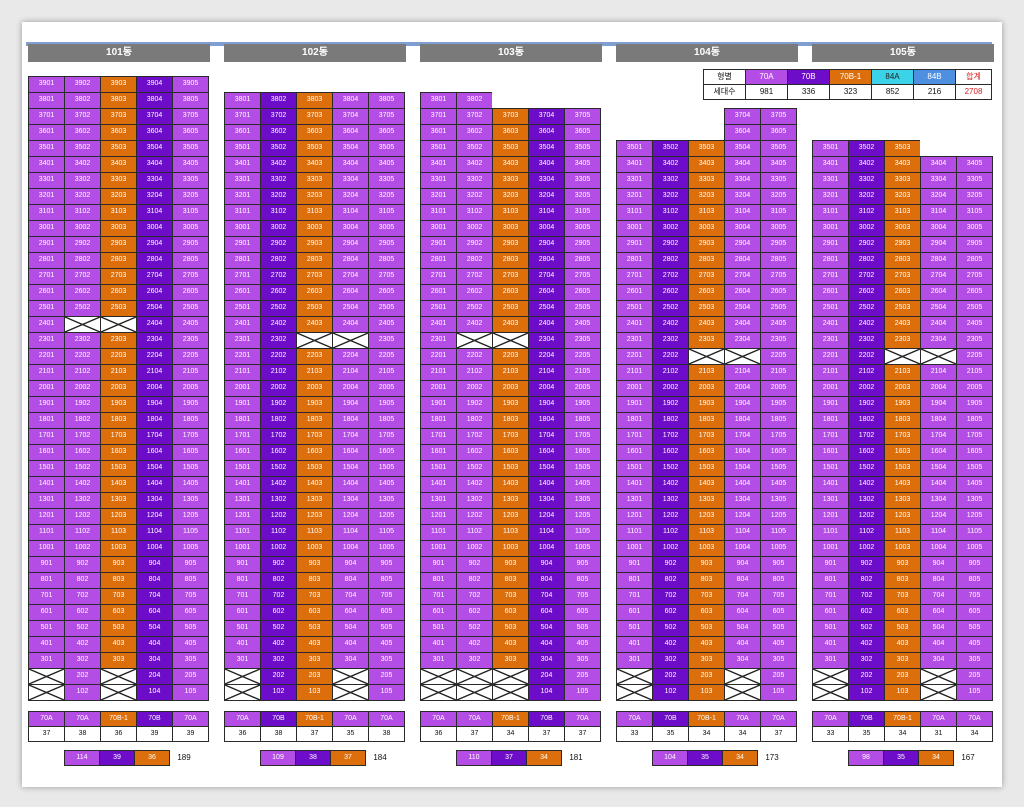  Describe the element at coordinates (706, 596) in the screenshot. I see `unit-cell: 703` at that location.